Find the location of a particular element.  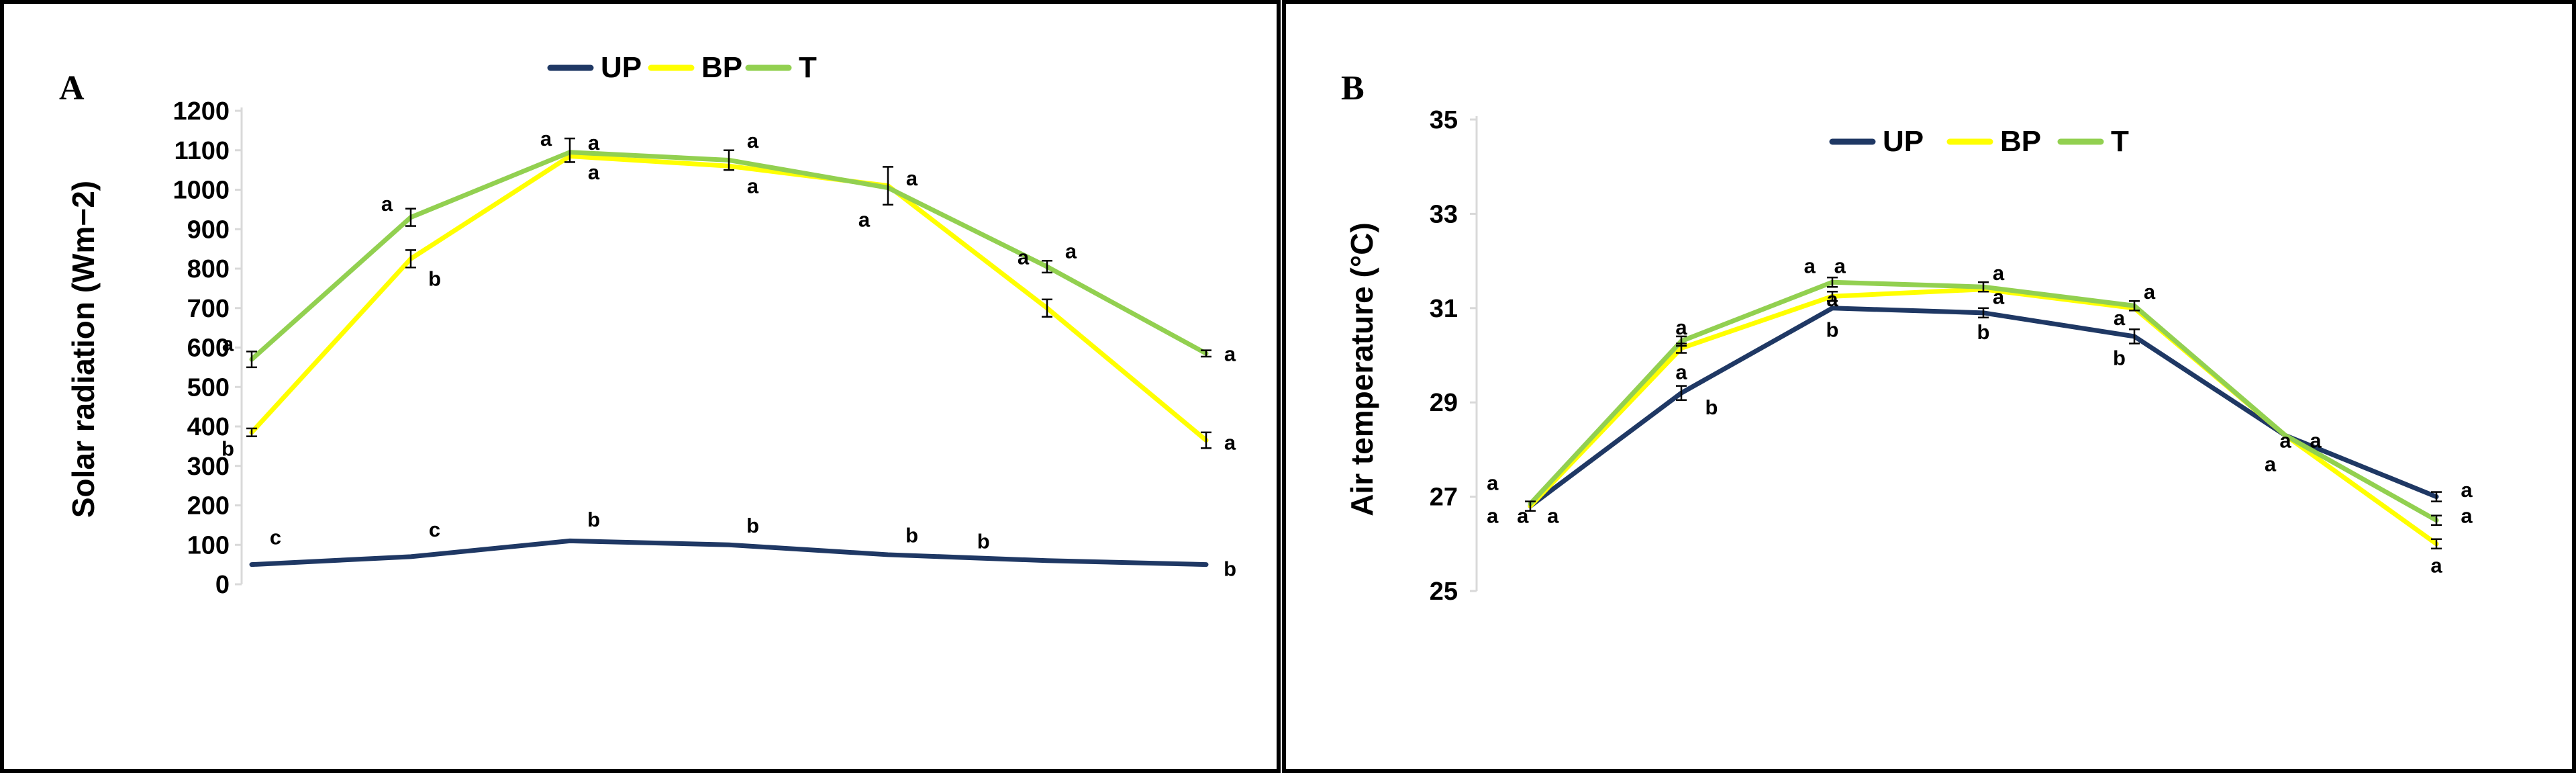

panel-a-legend-label-bp: BP is located at coordinates (721, 67).